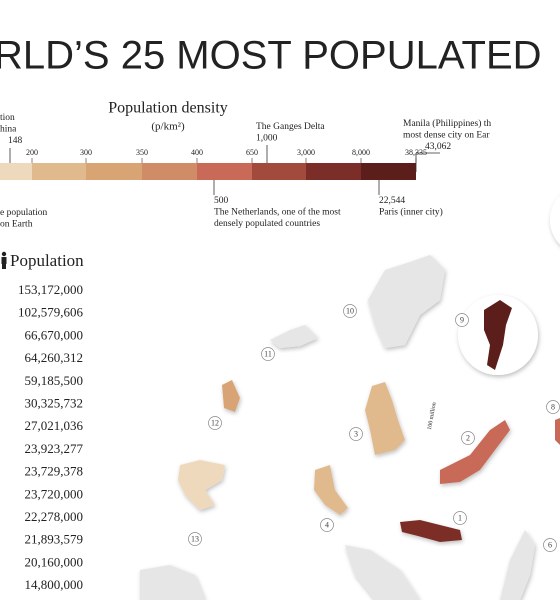 Image resolution: width=560 pixels, height=600 pixels. I want to click on population-value: 21,893,579, so click(54, 539).